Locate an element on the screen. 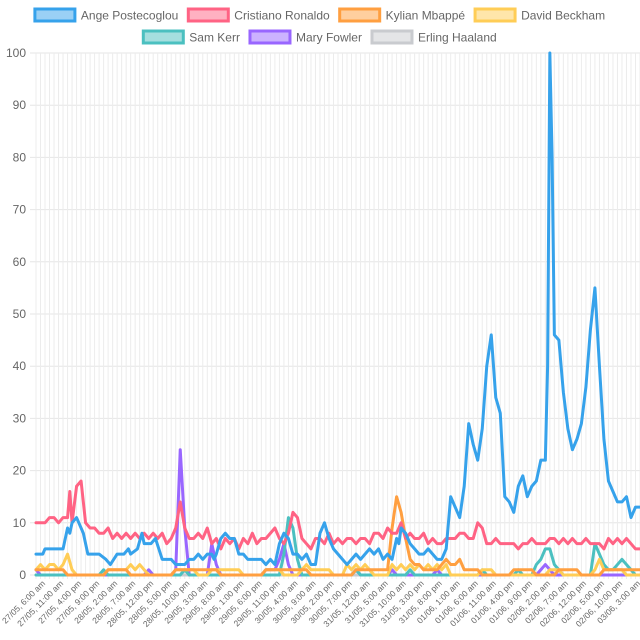 The width and height of the screenshot is (640, 640). legend-item: Mary Fowler is located at coordinates (305, 37).